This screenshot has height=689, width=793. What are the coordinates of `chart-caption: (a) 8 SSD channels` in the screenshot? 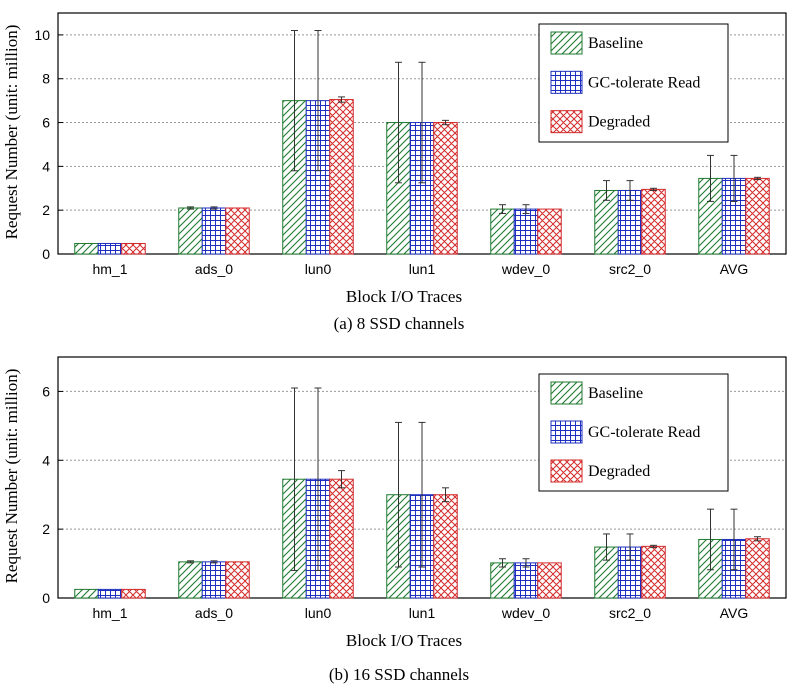 It's located at (399, 323).